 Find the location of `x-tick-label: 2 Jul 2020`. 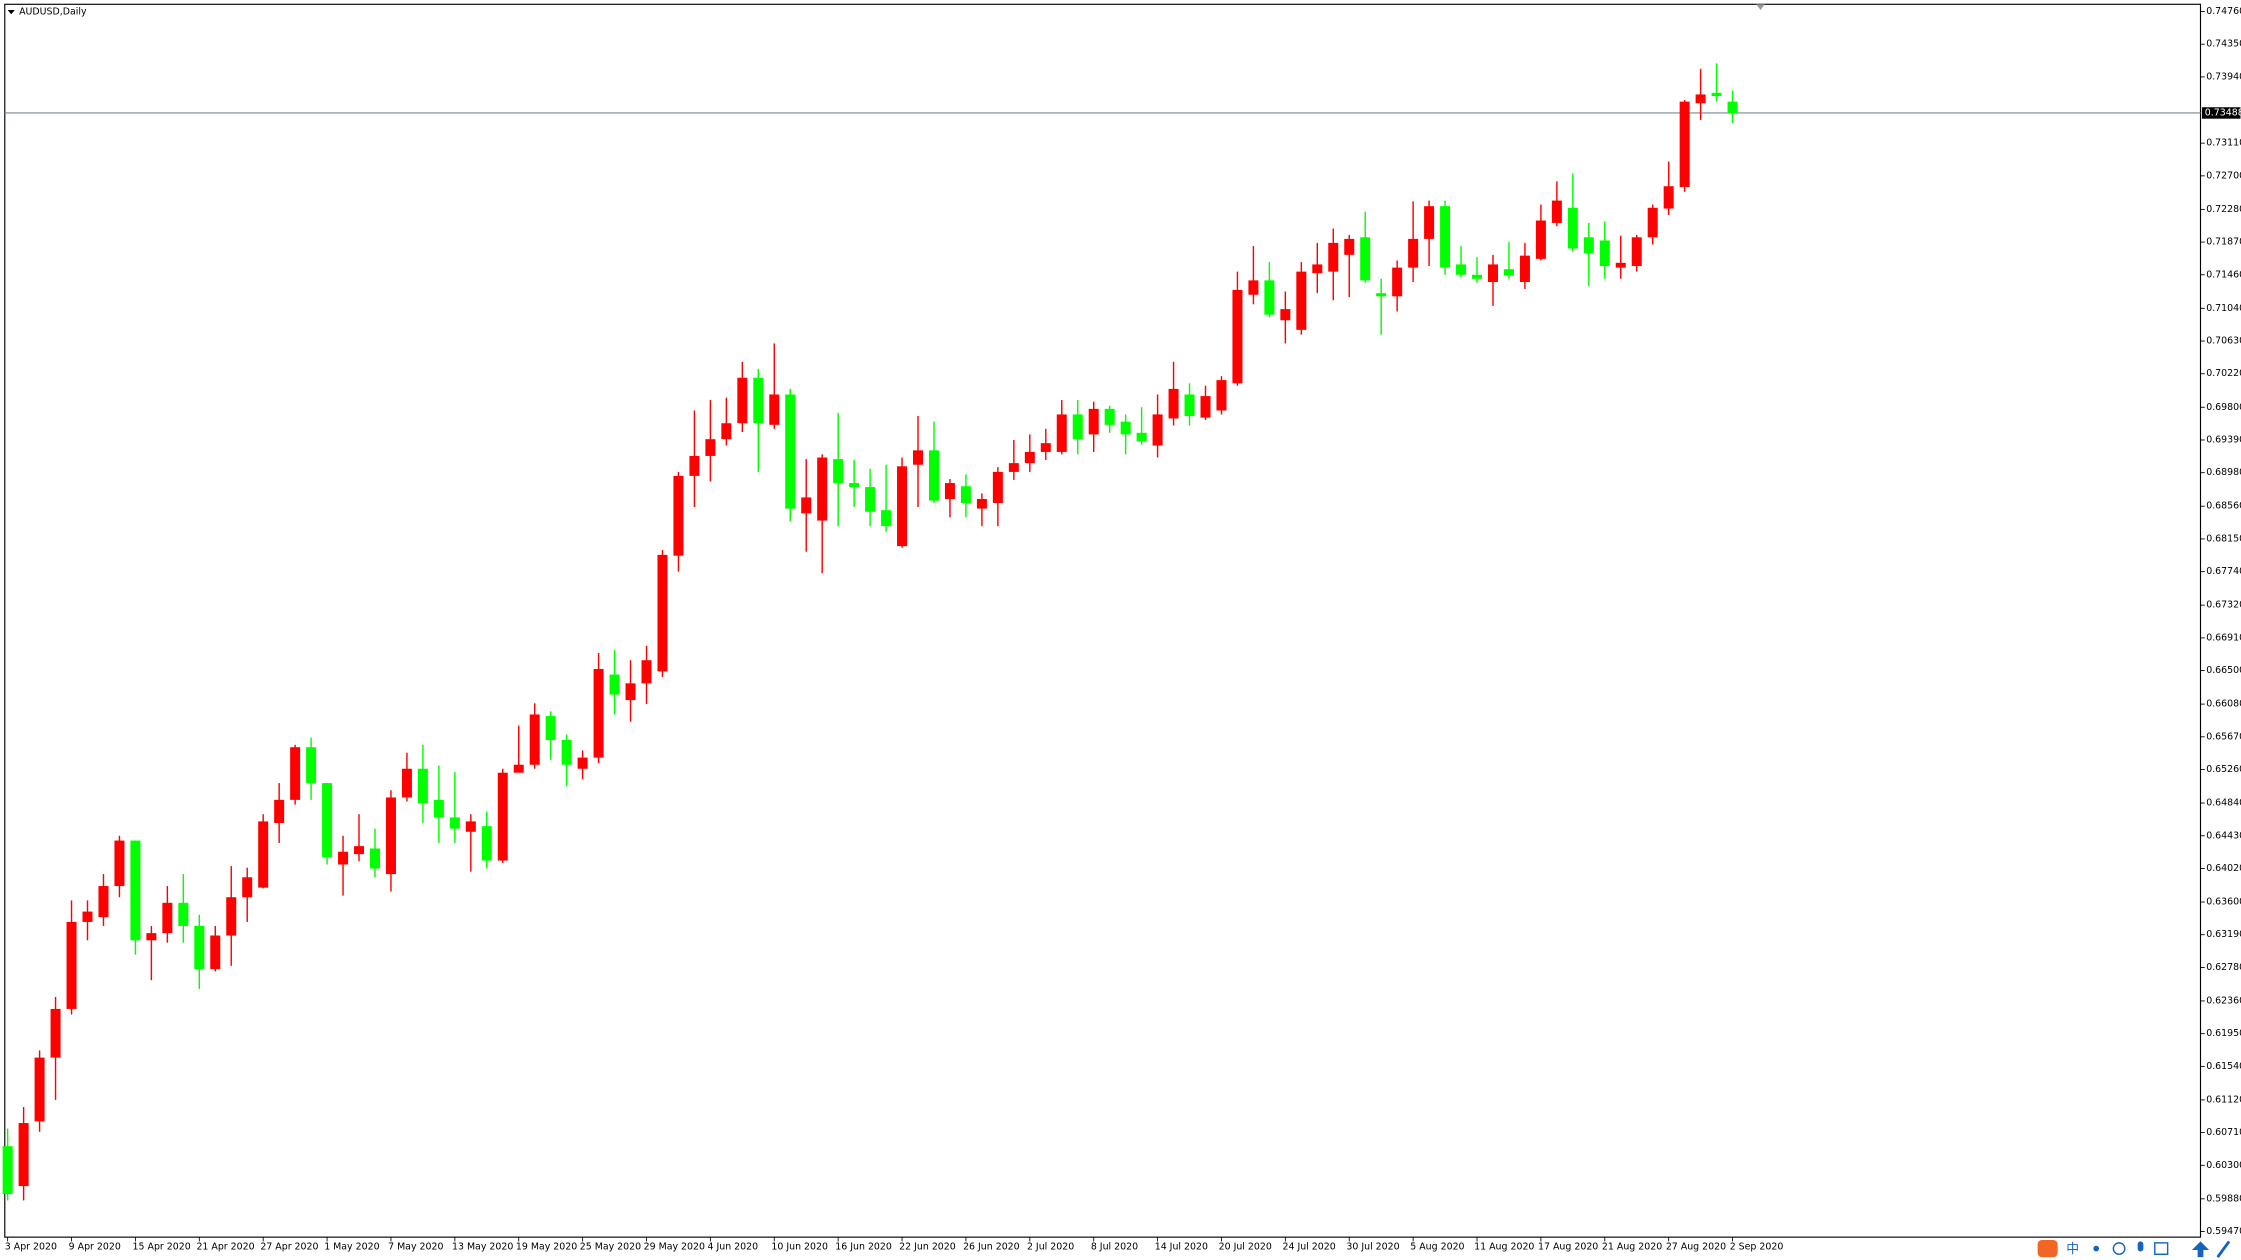

x-tick-label: 2 Jul 2020 is located at coordinates (1050, 1247).